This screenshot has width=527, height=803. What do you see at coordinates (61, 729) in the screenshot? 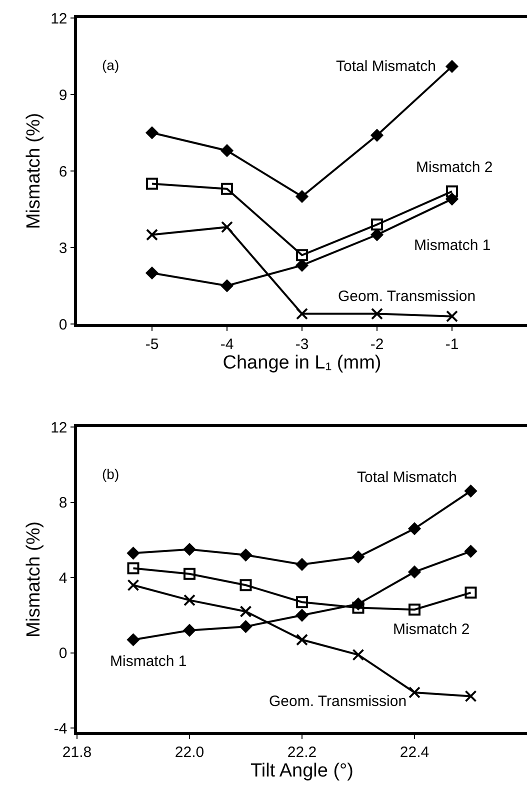
I see `y-tick-label: -4` at bounding box center [61, 729].